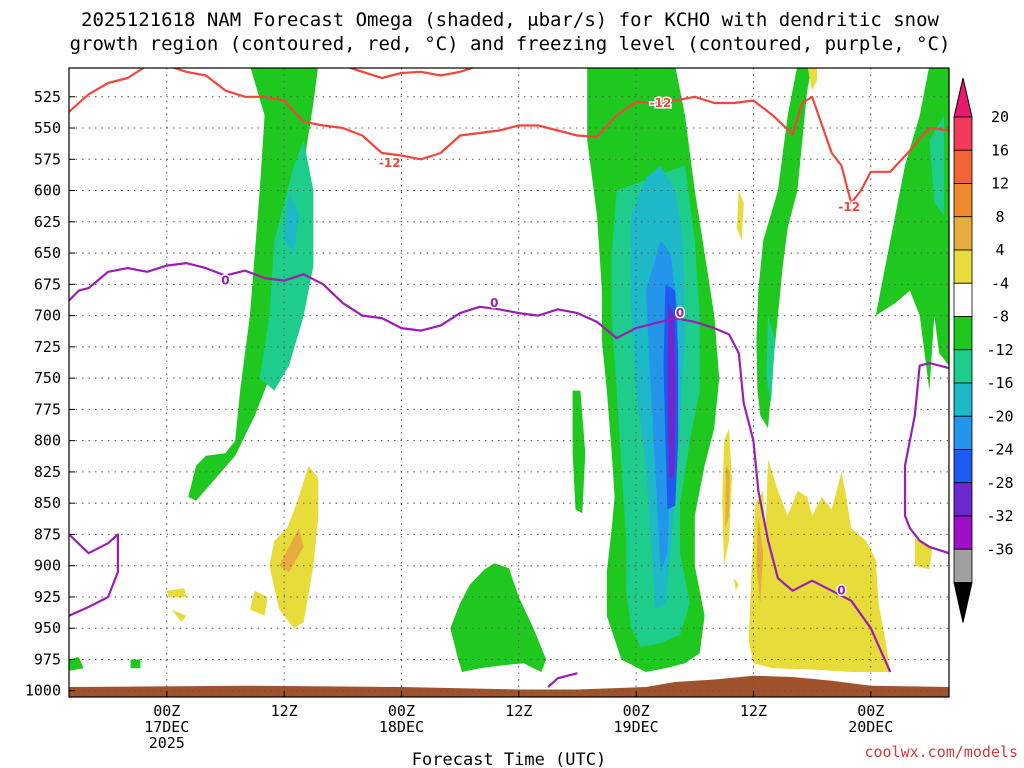 The width and height of the screenshot is (1024, 768). I want to click on x-axis-title: Forecast Time (UTC), so click(509, 759).